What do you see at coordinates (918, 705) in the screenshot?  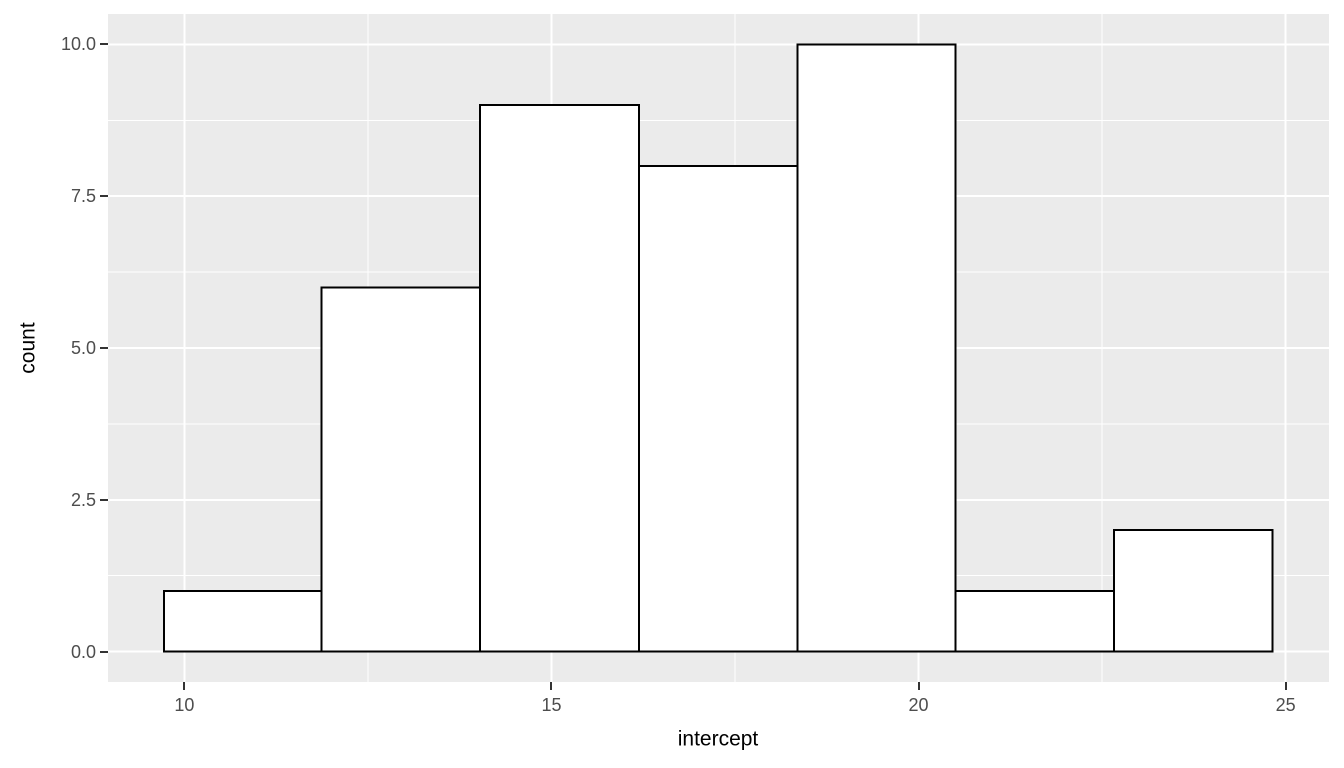 I see `x-tick-label: 20` at bounding box center [918, 705].